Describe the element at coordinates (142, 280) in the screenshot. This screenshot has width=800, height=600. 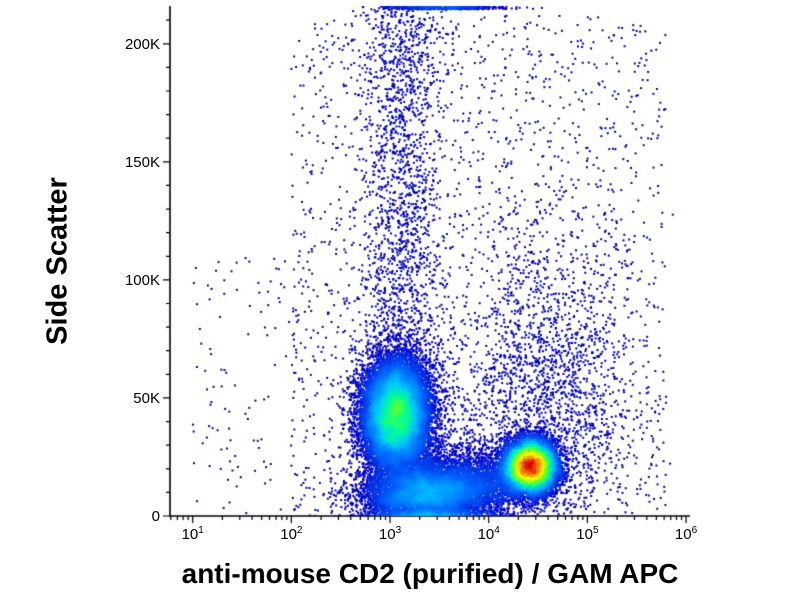
I see `y-tick-label: 100K` at that location.